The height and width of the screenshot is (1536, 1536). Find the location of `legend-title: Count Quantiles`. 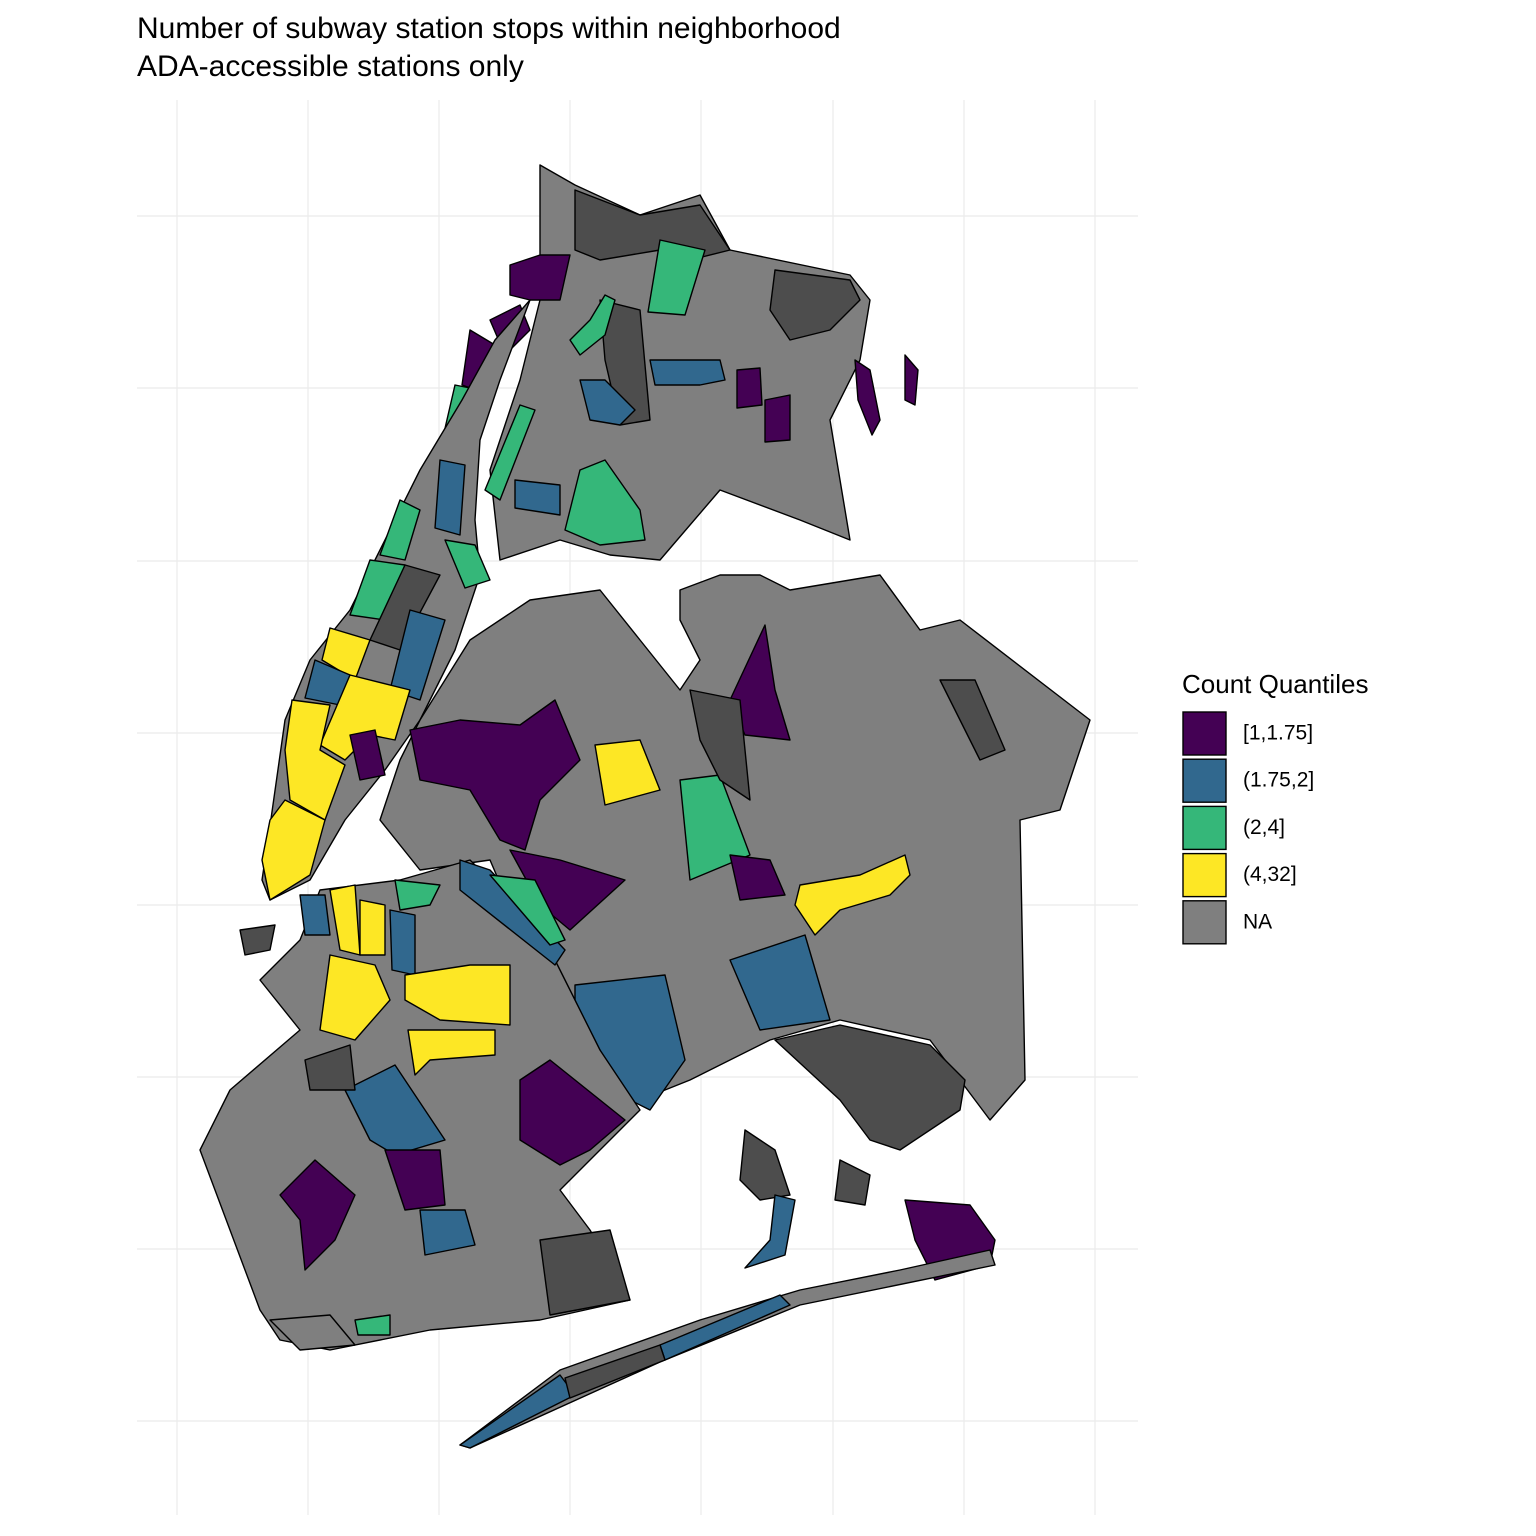

legend-title: Count Quantiles is located at coordinates (1275, 684).